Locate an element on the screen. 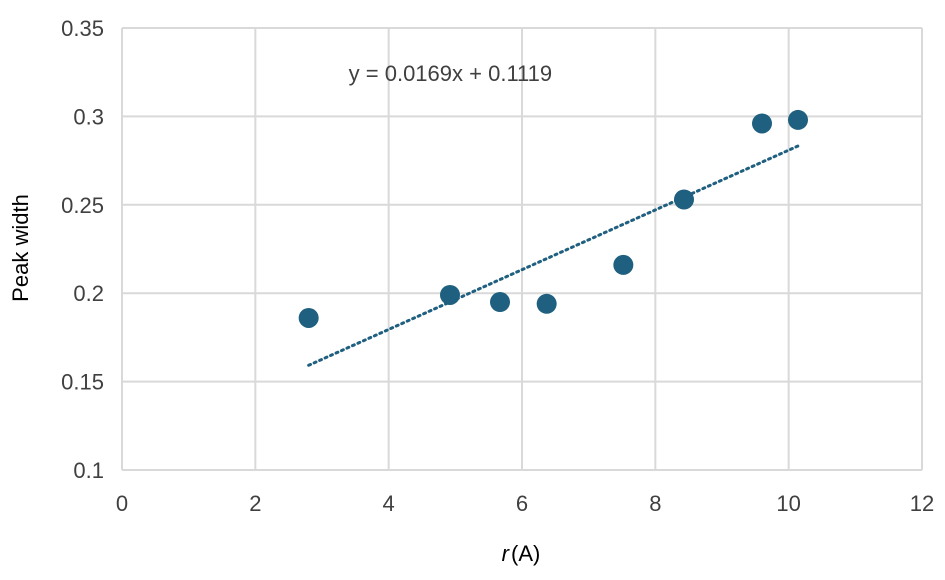 The image size is (945, 580). x-axis-label: r(A) is located at coordinates (521, 553).